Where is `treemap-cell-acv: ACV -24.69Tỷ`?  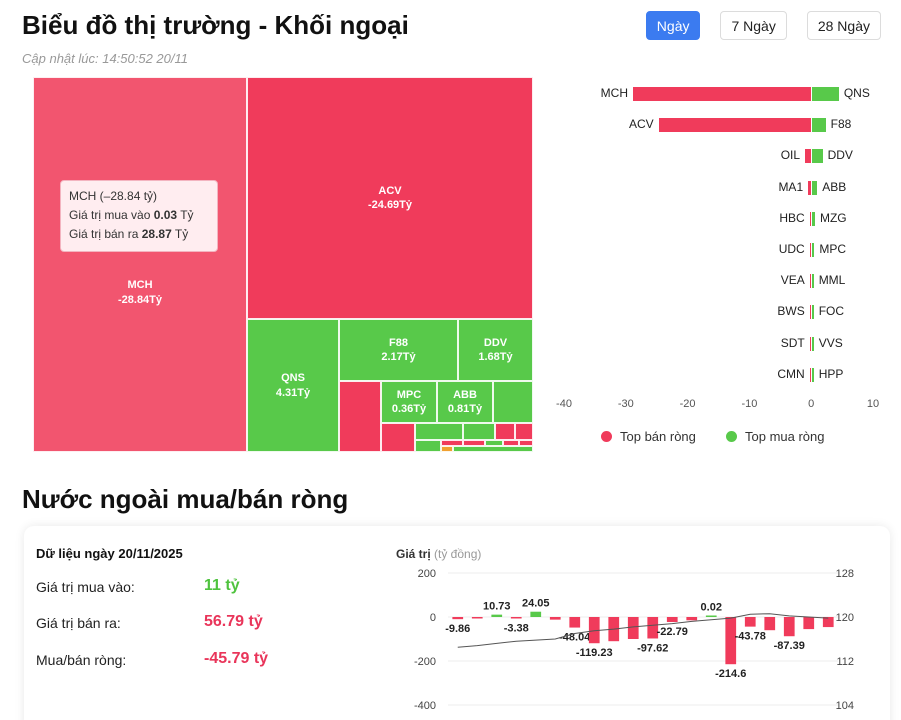 treemap-cell-acv: ACV -24.69Tỷ is located at coordinates (390, 198).